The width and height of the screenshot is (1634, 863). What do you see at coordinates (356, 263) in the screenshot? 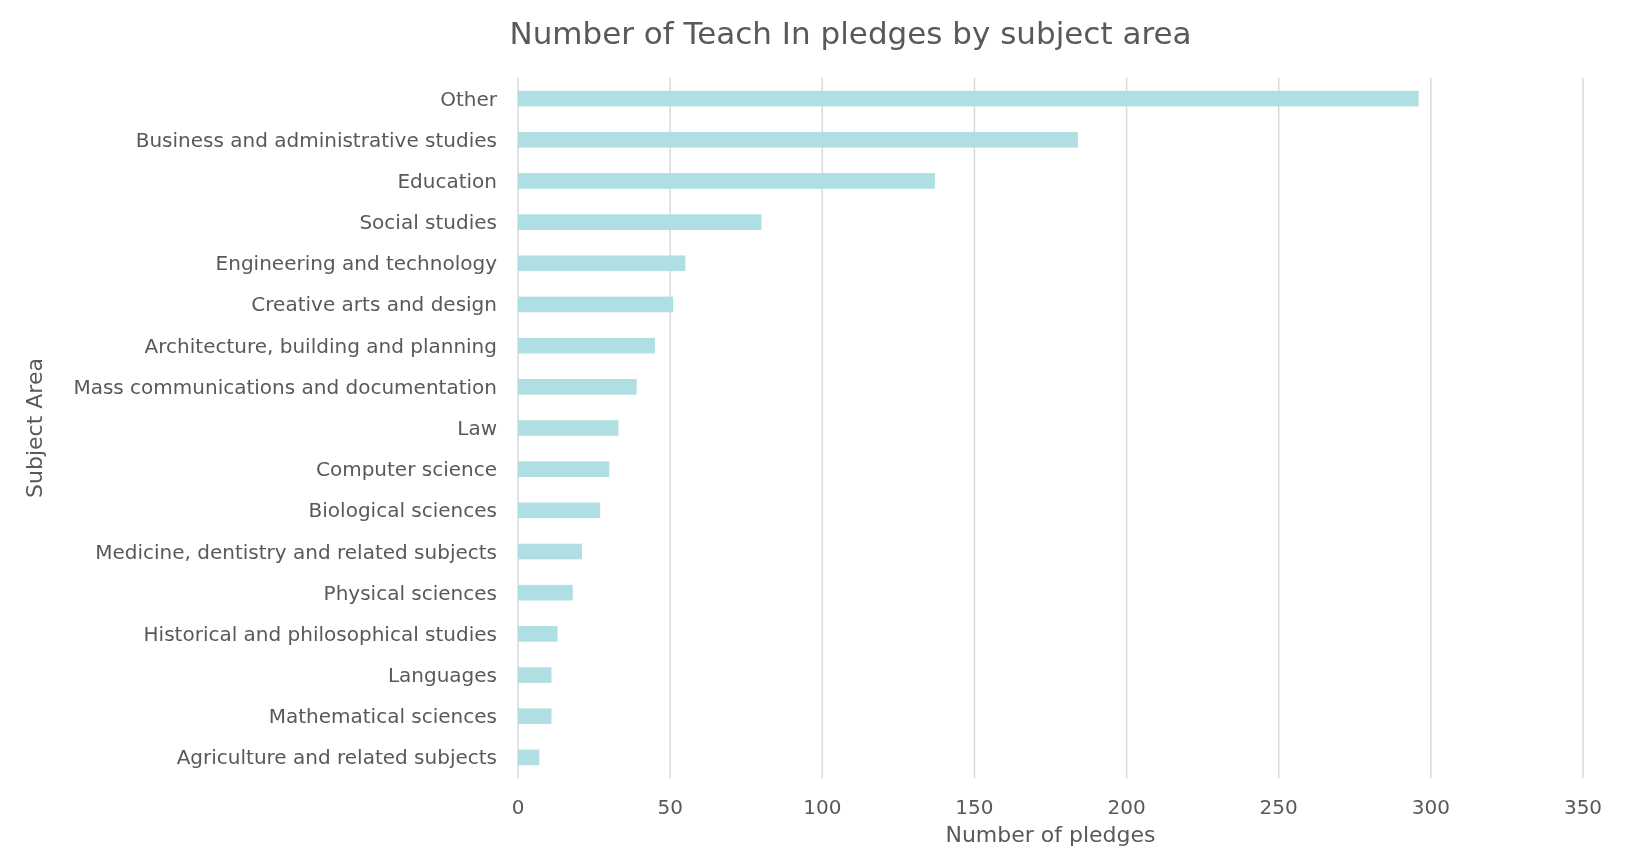
I see `y-tick-label: Engineering and technology` at bounding box center [356, 263].